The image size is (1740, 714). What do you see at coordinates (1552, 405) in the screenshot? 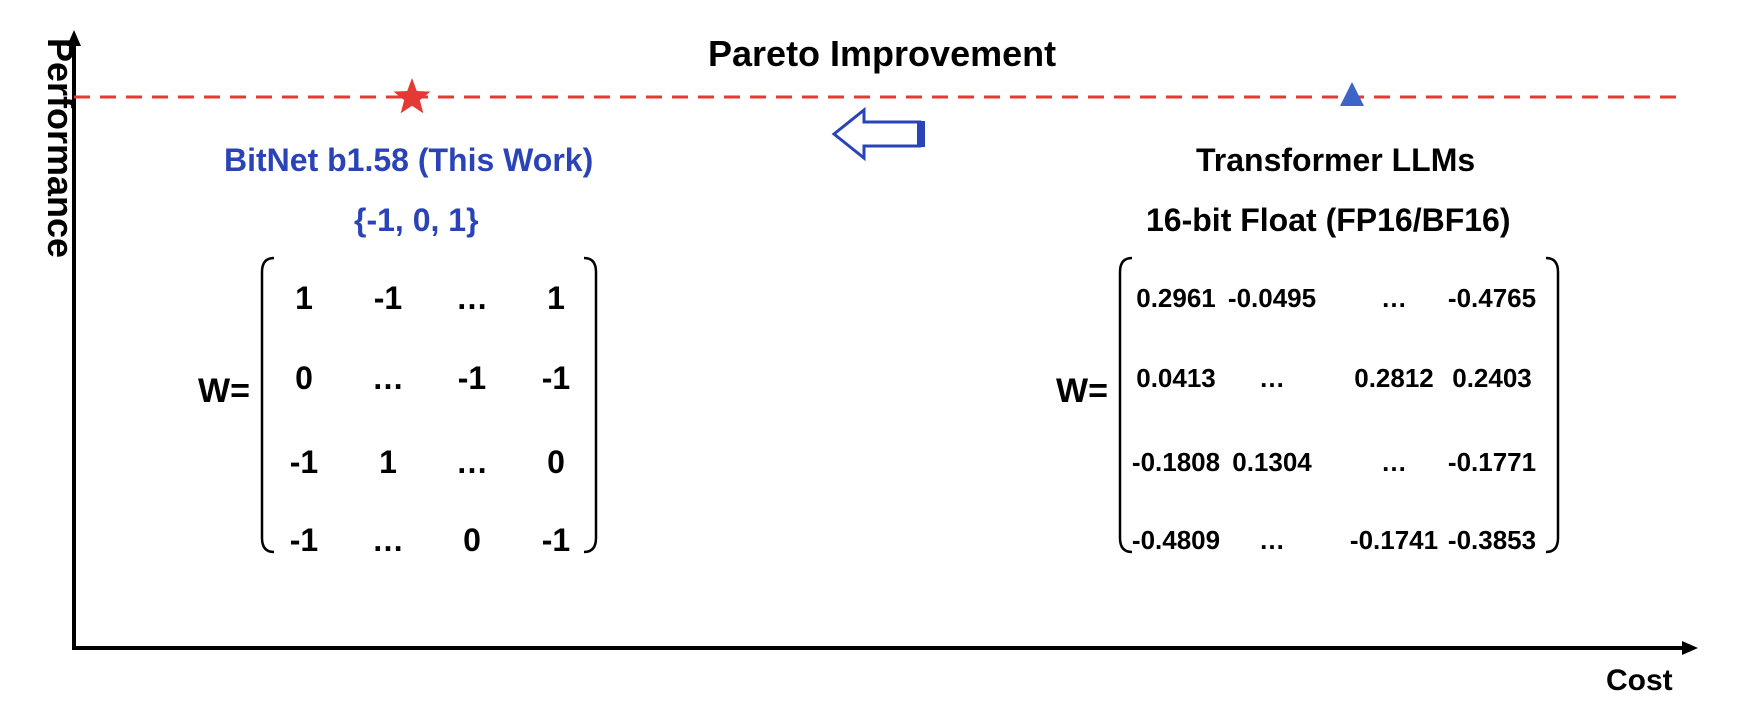
I see `right-matrix-bracket-right` at bounding box center [1552, 405].